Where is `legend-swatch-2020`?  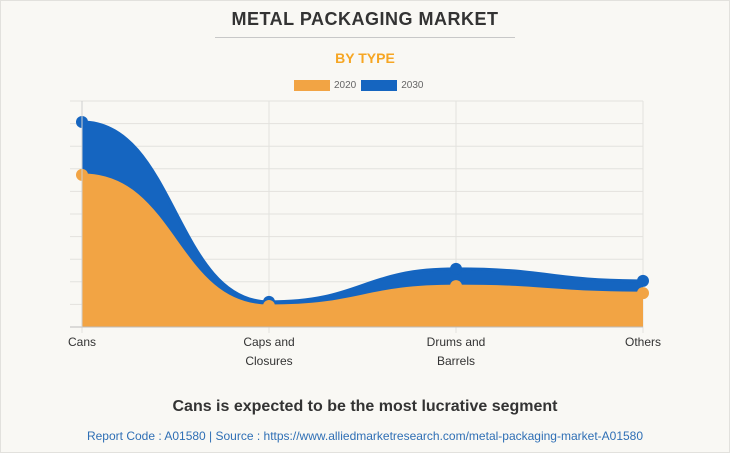 legend-swatch-2020 is located at coordinates (312, 85).